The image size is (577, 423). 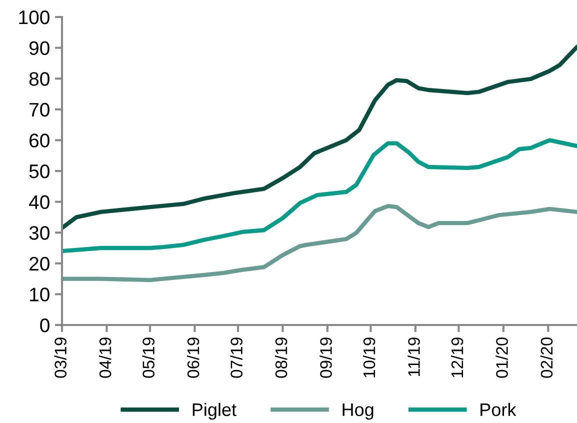 I want to click on y-tick-label: 80, so click(x=39, y=79).